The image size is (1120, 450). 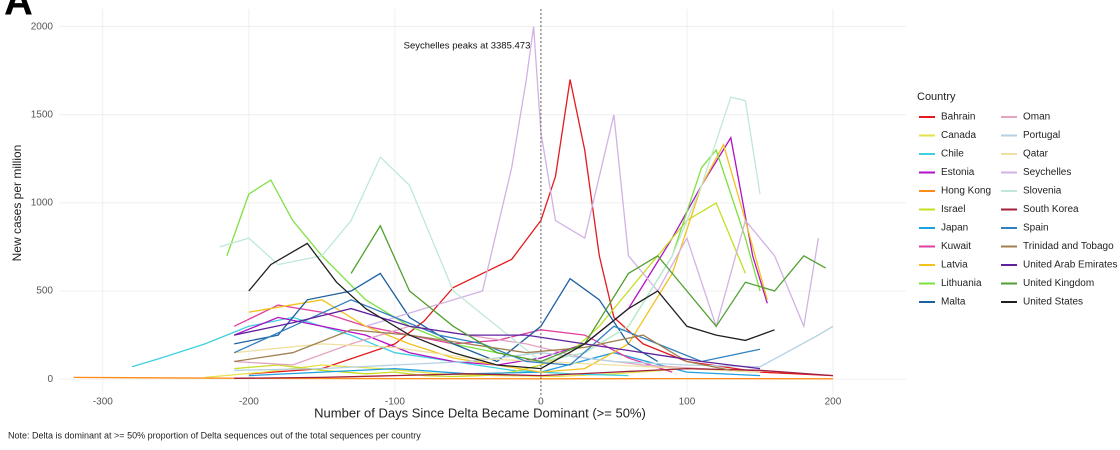 What do you see at coordinates (1036, 117) in the screenshot?
I see `legend-label: Oman` at bounding box center [1036, 117].